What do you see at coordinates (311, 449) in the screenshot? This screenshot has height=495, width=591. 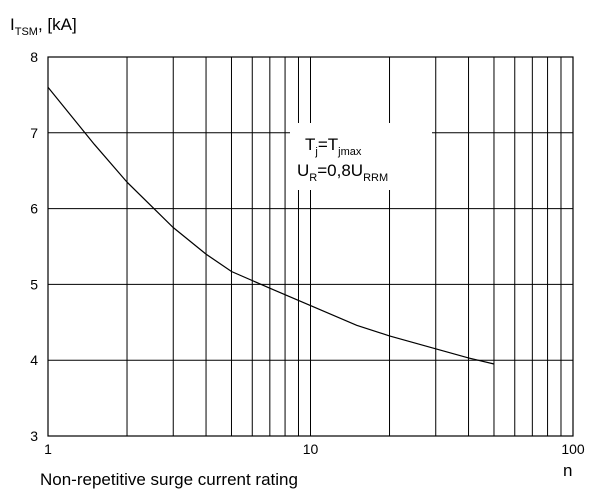 I see `x-tick-label: 10` at bounding box center [311, 449].